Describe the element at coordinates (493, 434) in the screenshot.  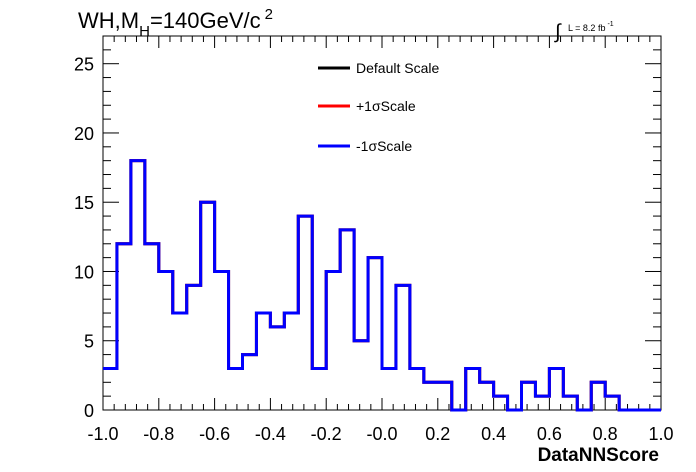
I see `x-tick-label: 0.4` at that location.